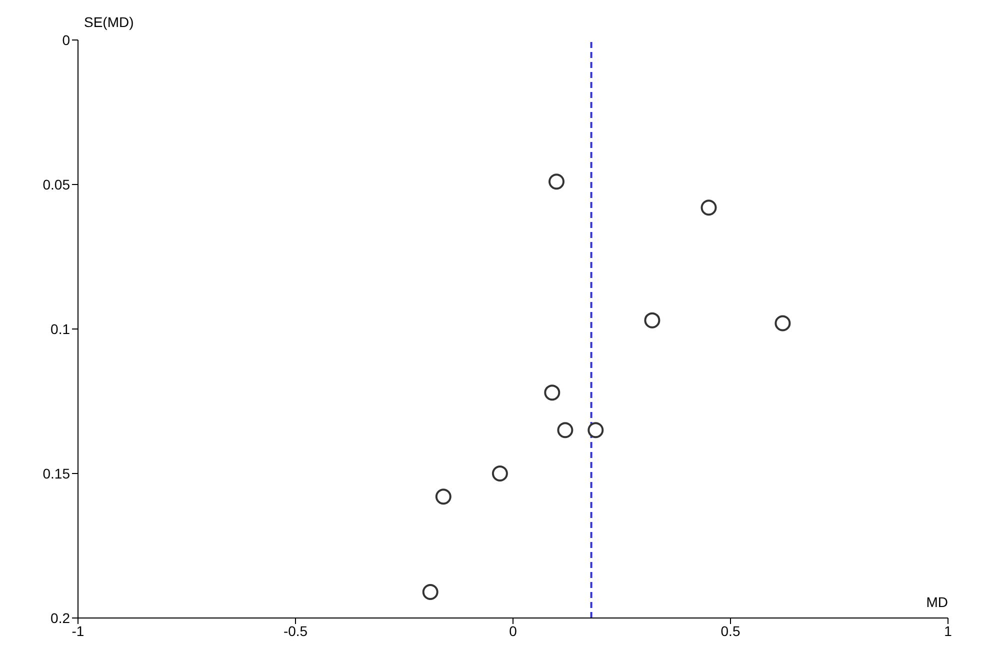 The height and width of the screenshot is (658, 1000). What do you see at coordinates (56, 473) in the screenshot?
I see `y-tick-label: 0.15` at bounding box center [56, 473].